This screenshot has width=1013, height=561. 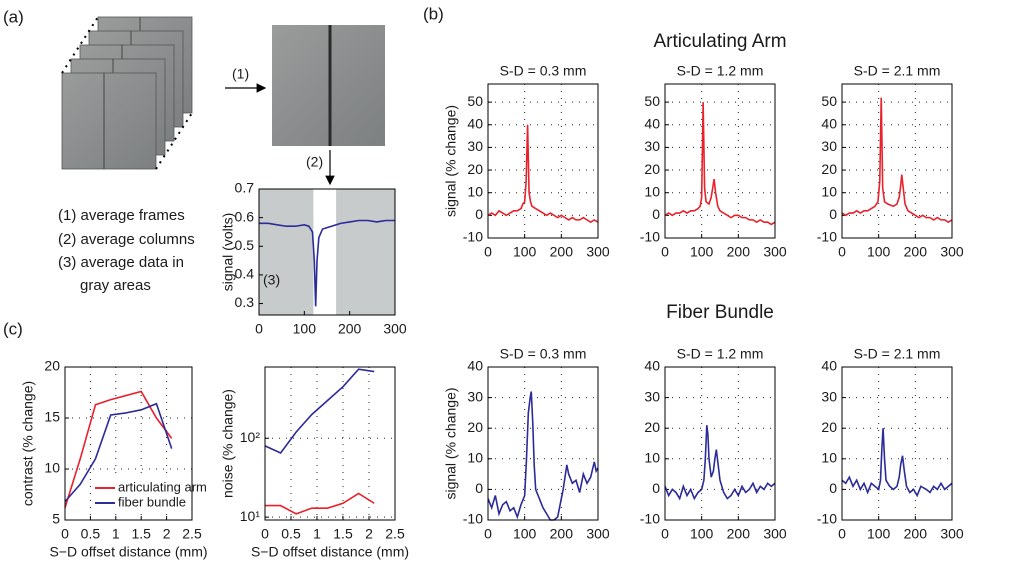 I want to click on legend-box, so click(x=141, y=496).